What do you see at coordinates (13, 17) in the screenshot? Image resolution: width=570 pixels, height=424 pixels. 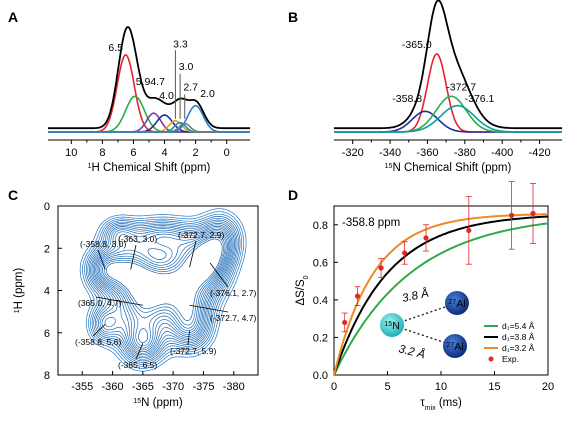 I see `panel-label-A: A` at bounding box center [13, 17].